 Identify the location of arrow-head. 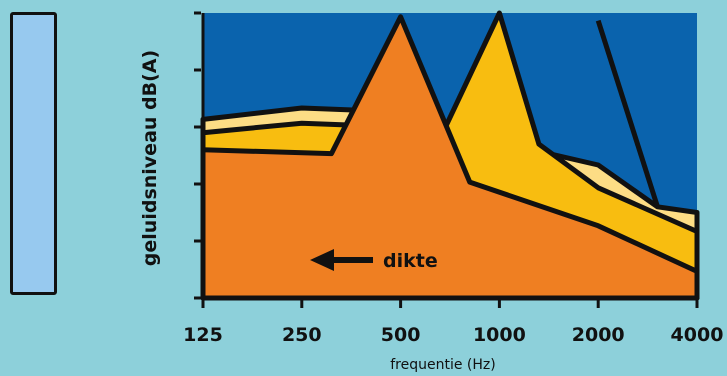
(322, 260).